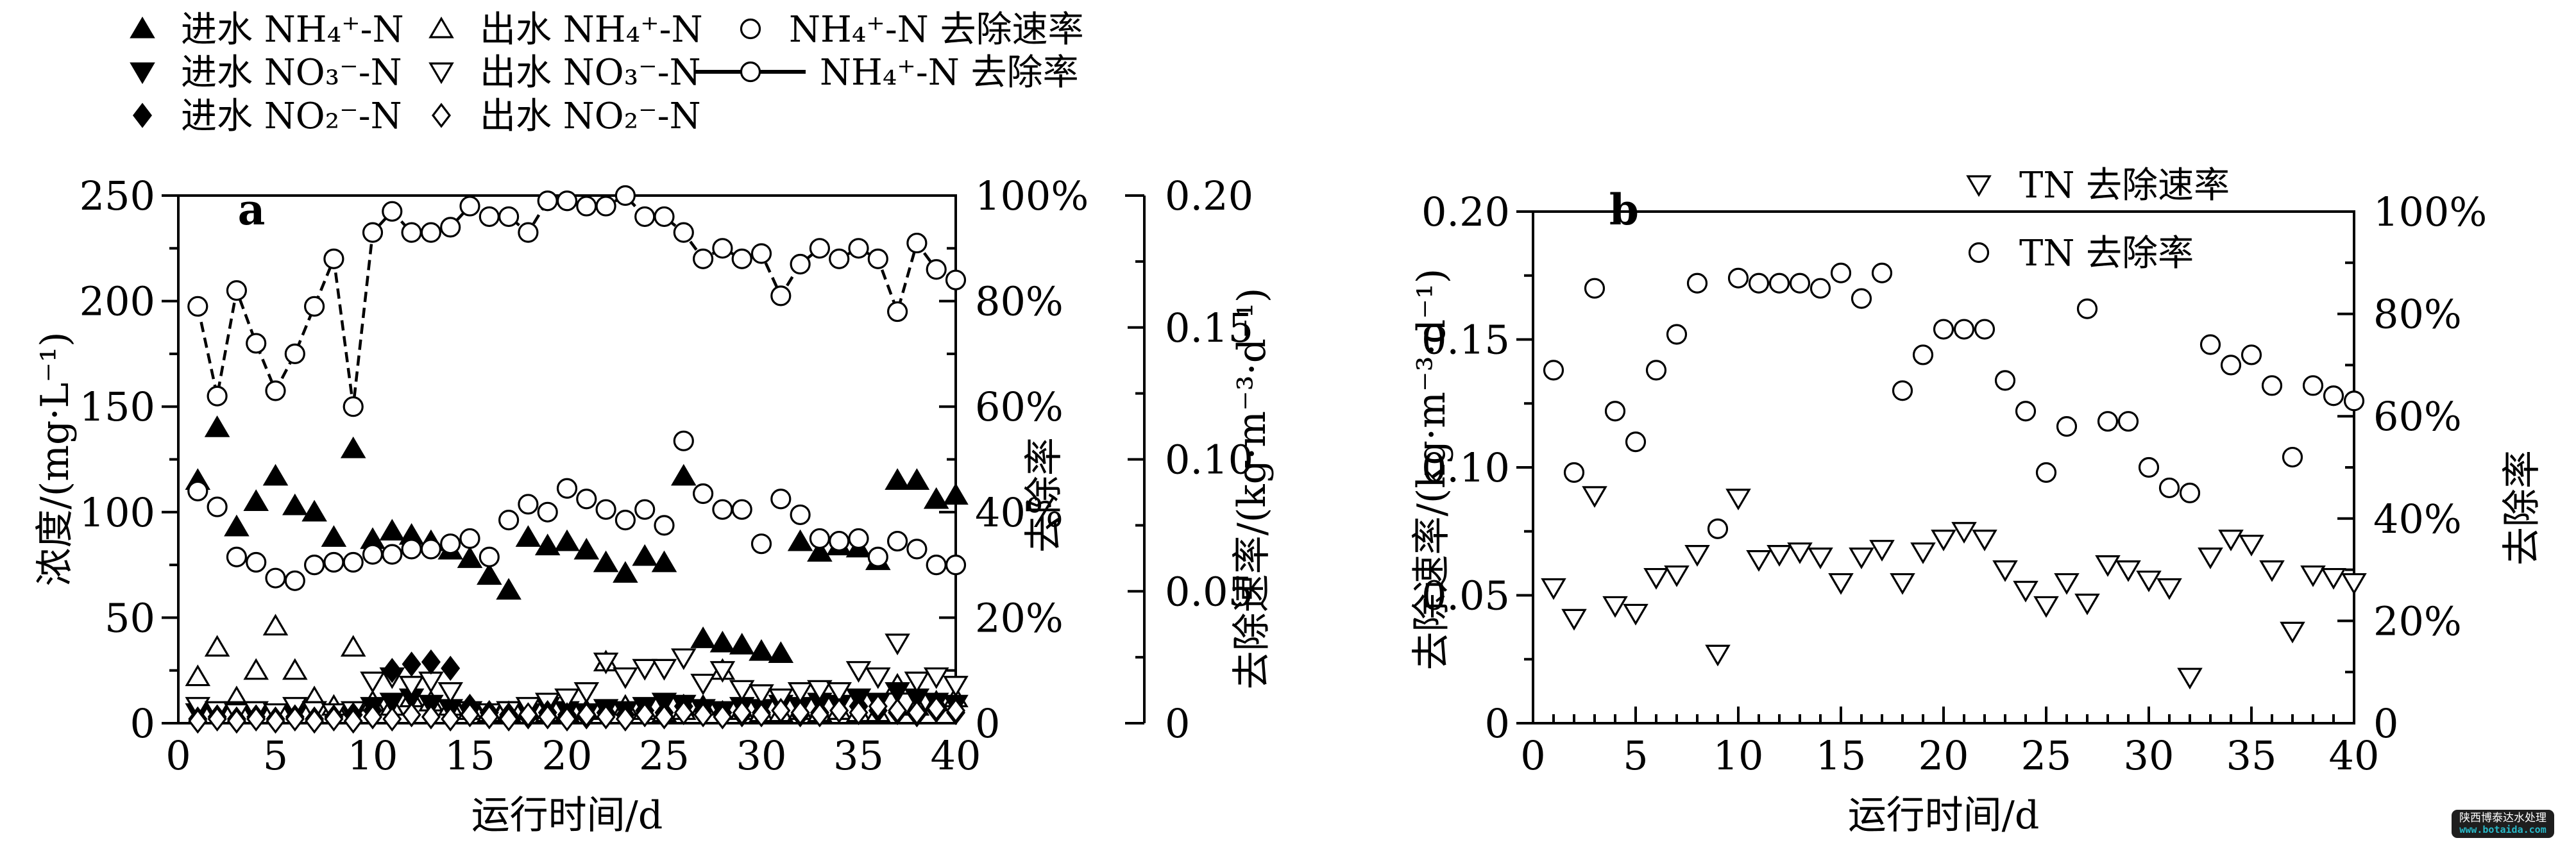 The image size is (2576, 854). What do you see at coordinates (2441, 467) in the screenshot?
I see `right-pct-axis: 0 20% 40% 60% 80% 100% 去除率` at bounding box center [2441, 467].